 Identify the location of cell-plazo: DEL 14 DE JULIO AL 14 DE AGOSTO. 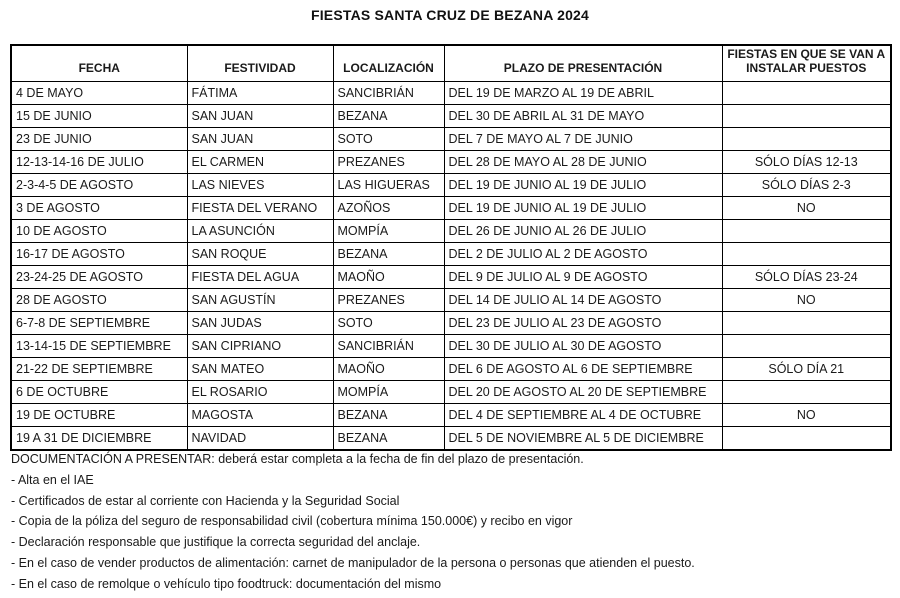
(583, 299).